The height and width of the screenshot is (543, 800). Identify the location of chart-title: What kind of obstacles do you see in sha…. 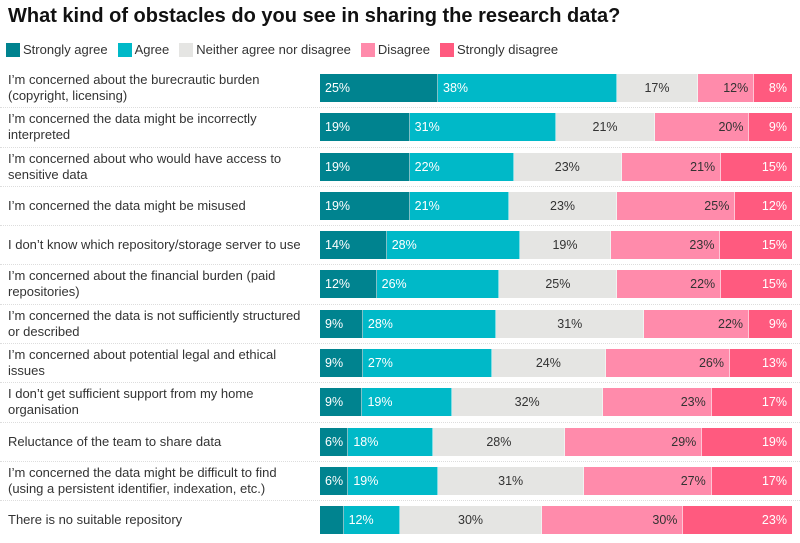
(314, 16).